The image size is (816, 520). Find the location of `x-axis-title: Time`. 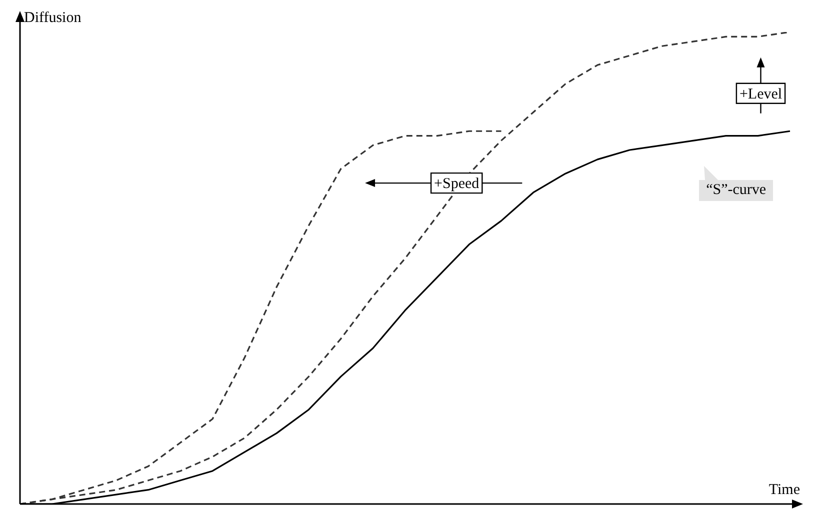

x-axis-title: Time is located at coordinates (784, 490).